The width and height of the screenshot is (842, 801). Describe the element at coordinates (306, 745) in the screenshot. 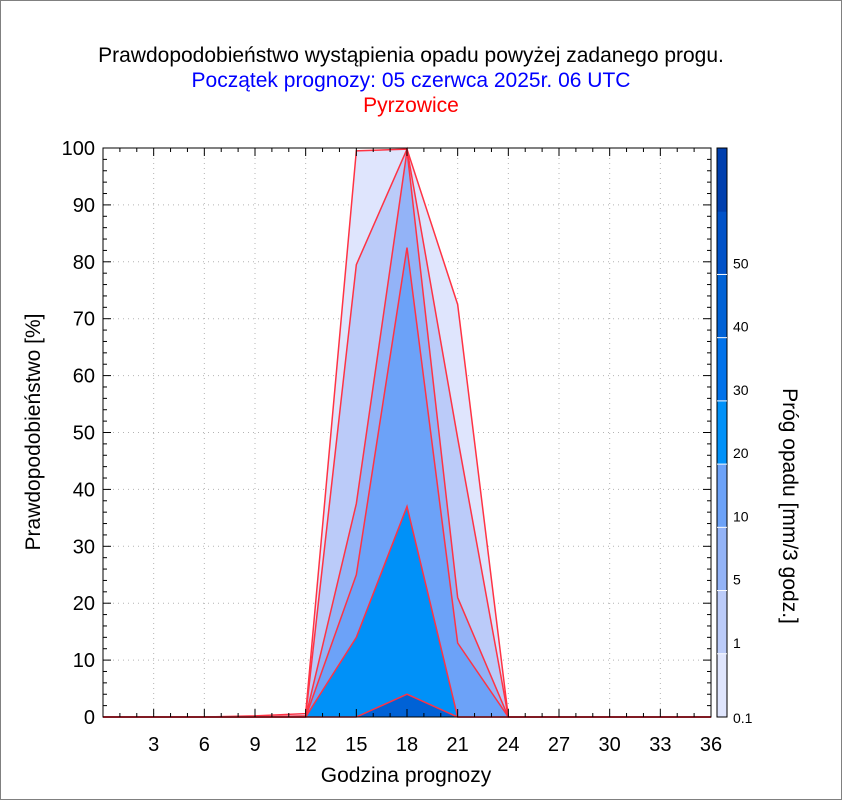

I see `x-tick-label: 12` at that location.